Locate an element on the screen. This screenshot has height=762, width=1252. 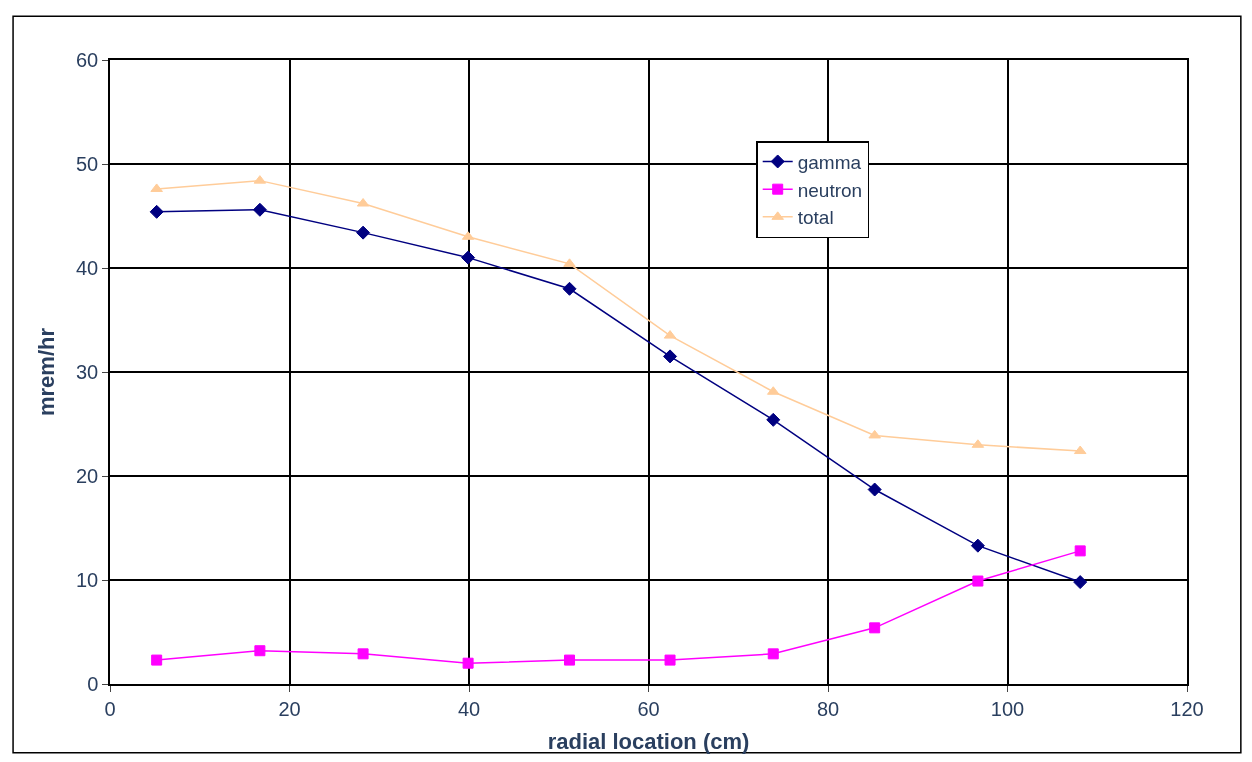
x-tick-label: 0 is located at coordinates (110, 708).